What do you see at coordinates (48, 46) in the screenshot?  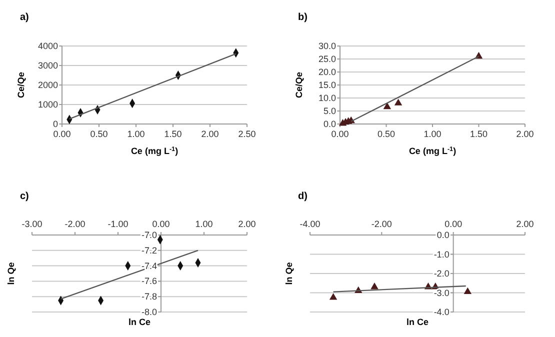 I see `y-tick-label: 4000` at bounding box center [48, 46].